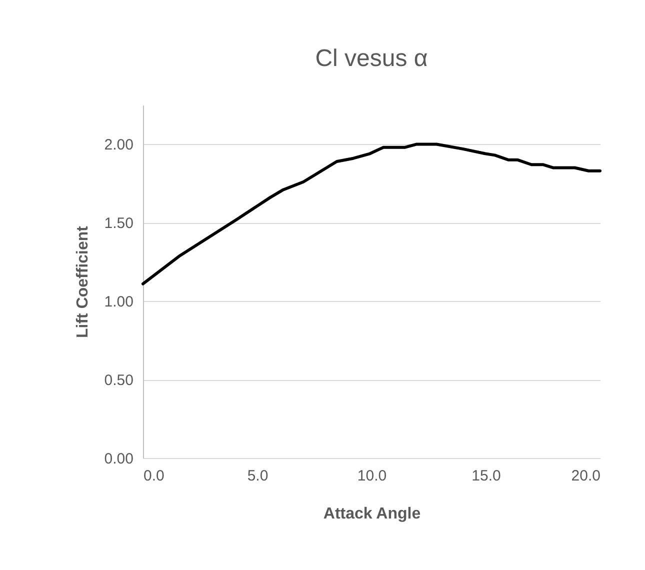 This screenshot has height=570, width=645. What do you see at coordinates (119, 145) in the screenshot?
I see `y-tick-label: 2.00` at bounding box center [119, 145].